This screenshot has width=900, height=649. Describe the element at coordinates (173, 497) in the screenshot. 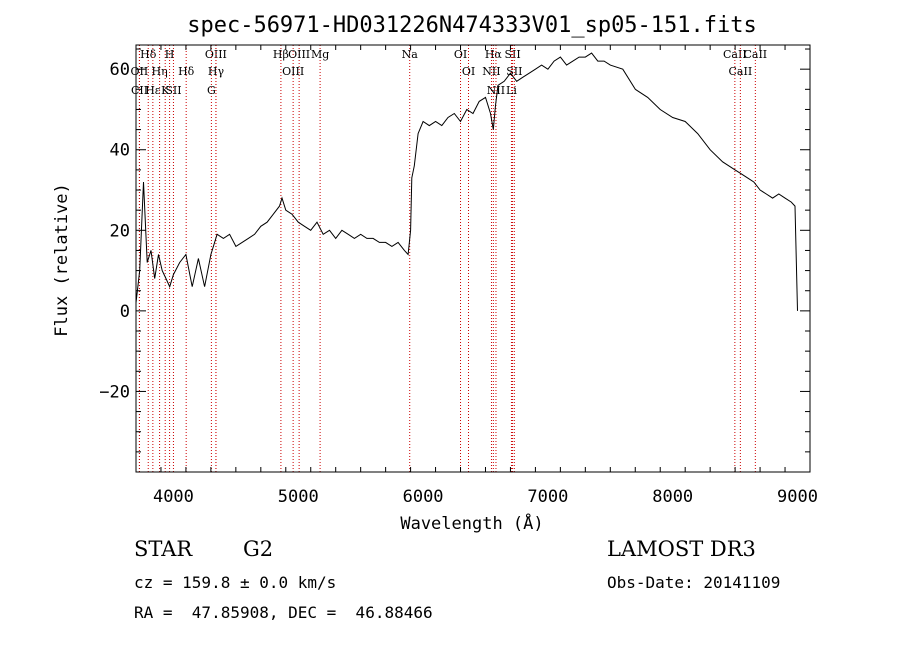

I see `x-tick-label: 4000` at that location.